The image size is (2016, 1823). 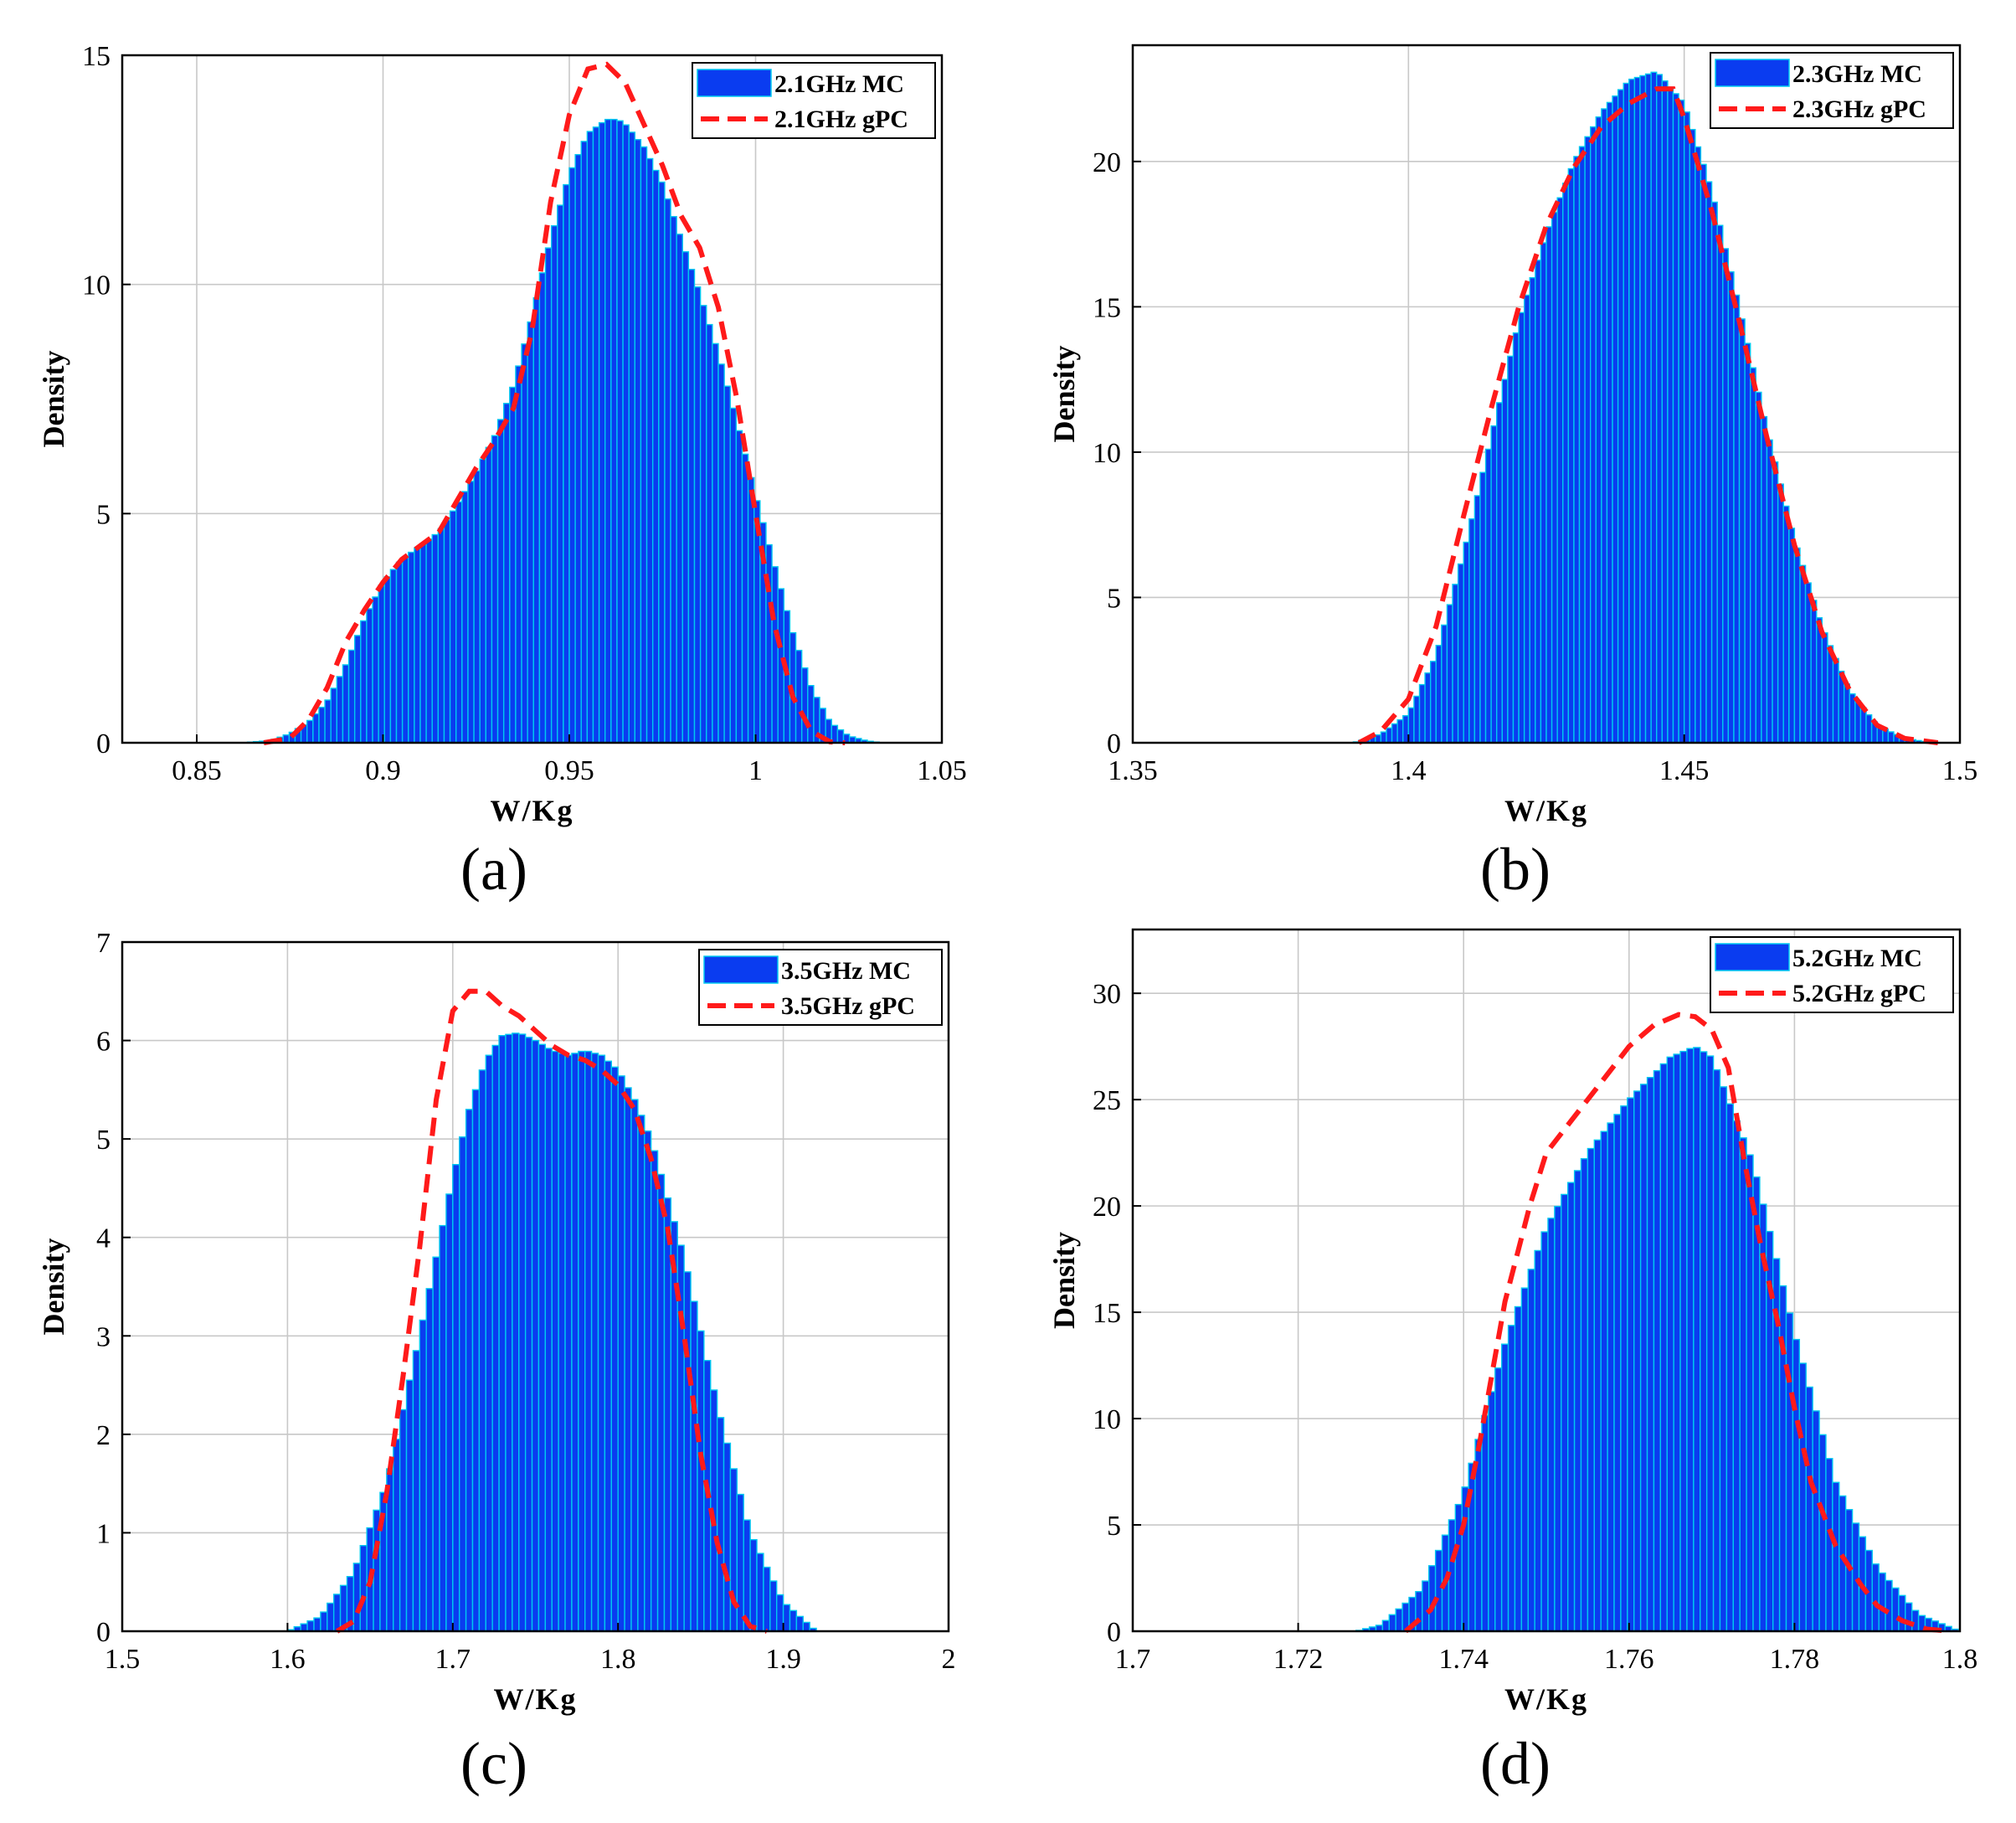 What do you see at coordinates (783, 1659) in the screenshot?
I see `x-tick-label: 1.9` at bounding box center [783, 1659].